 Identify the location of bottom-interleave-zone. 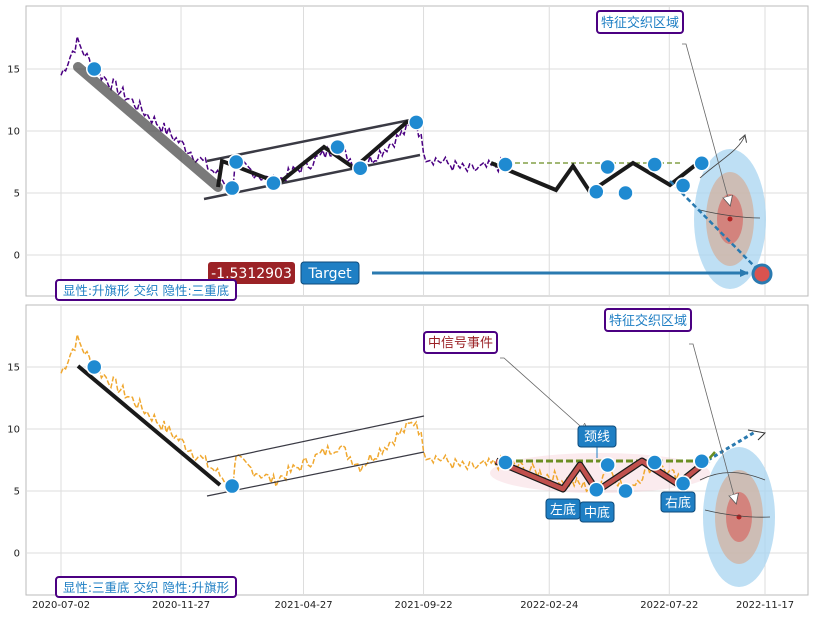
(737, 508).